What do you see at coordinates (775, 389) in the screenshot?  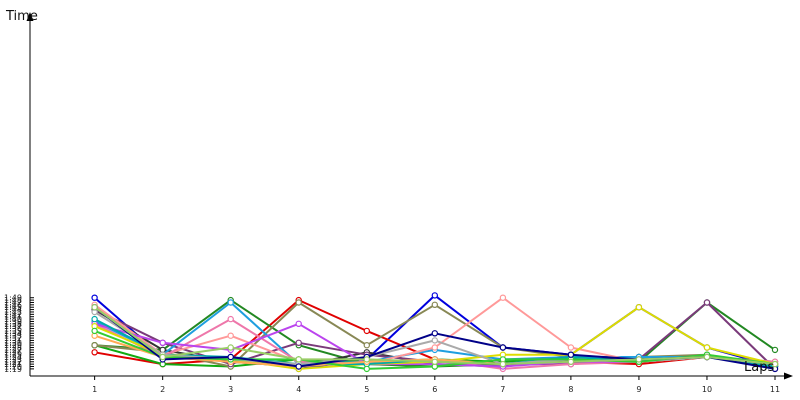 I see `x-tick-label: 11` at bounding box center [775, 389].